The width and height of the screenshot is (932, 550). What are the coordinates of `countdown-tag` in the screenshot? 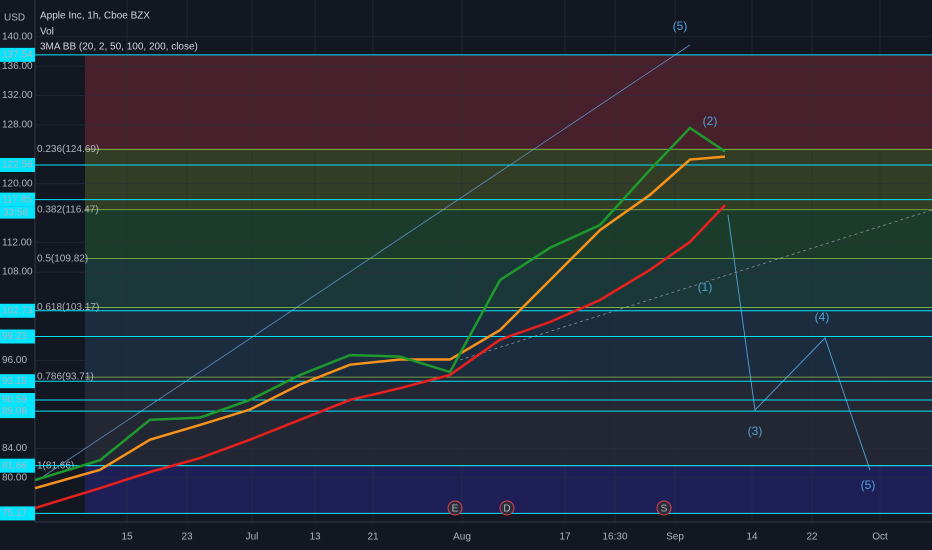 It's located at (17, 212).